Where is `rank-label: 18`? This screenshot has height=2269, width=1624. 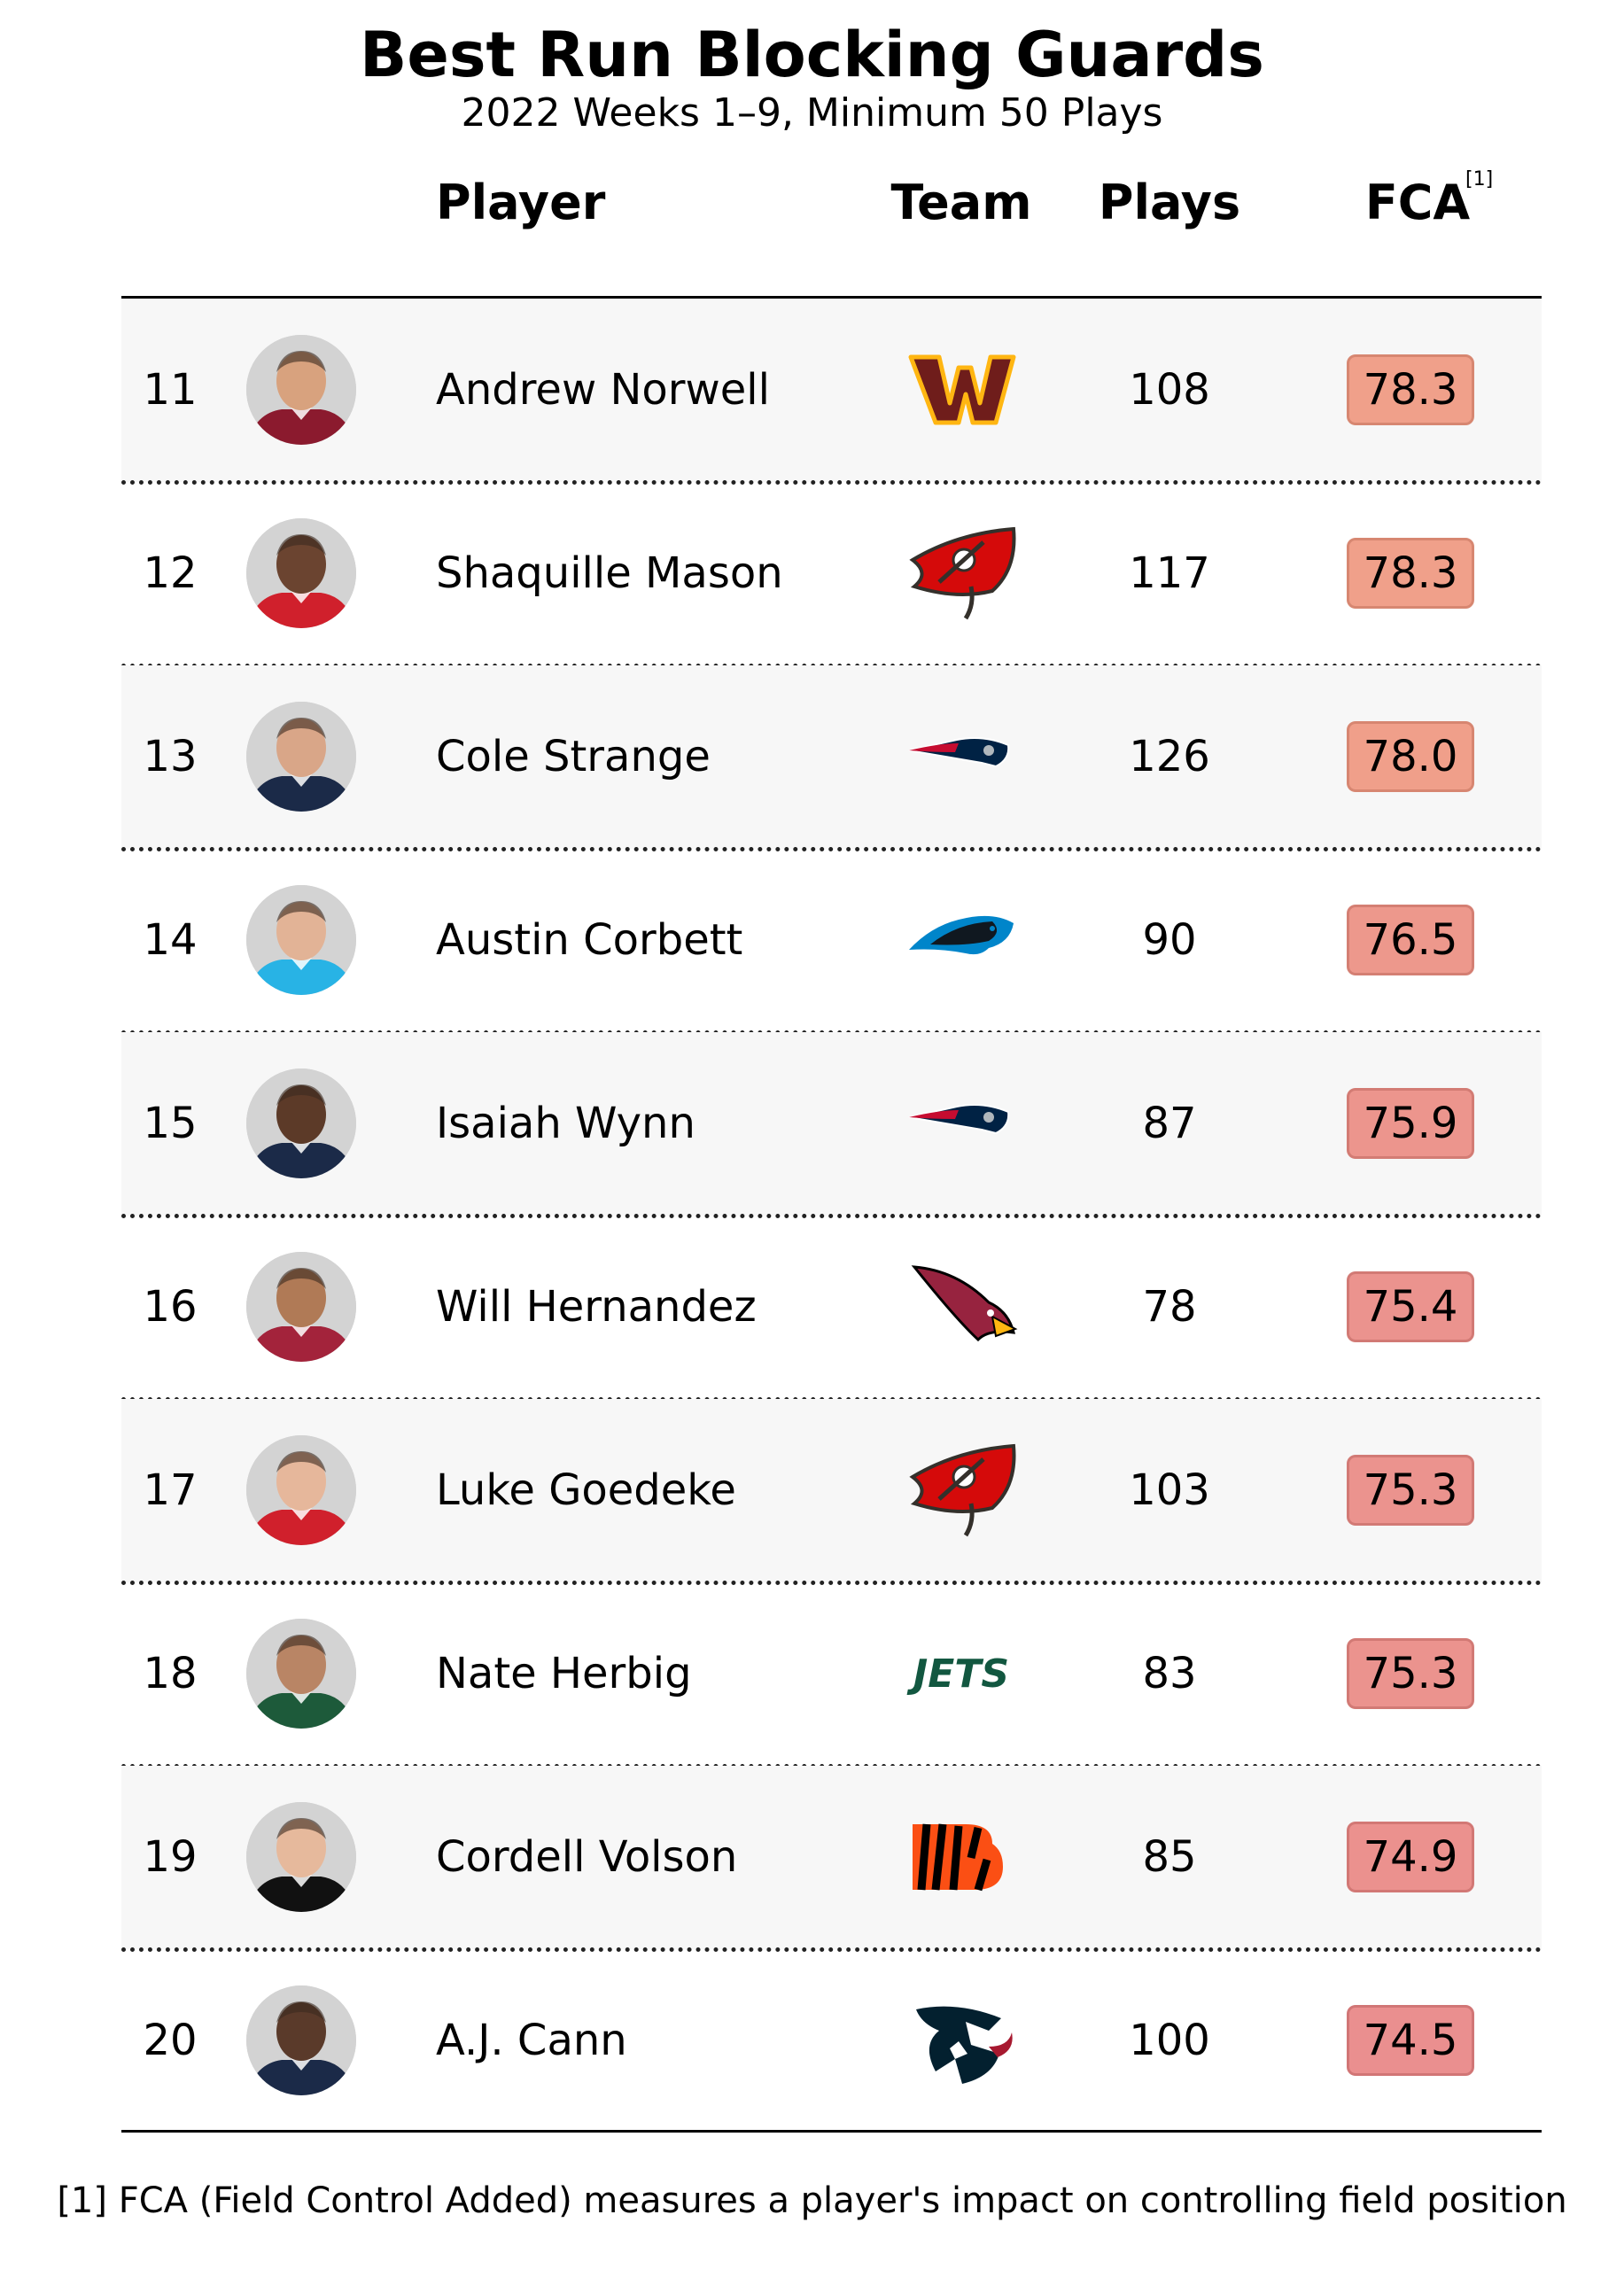
rank-label: 18 is located at coordinates (171, 1673).